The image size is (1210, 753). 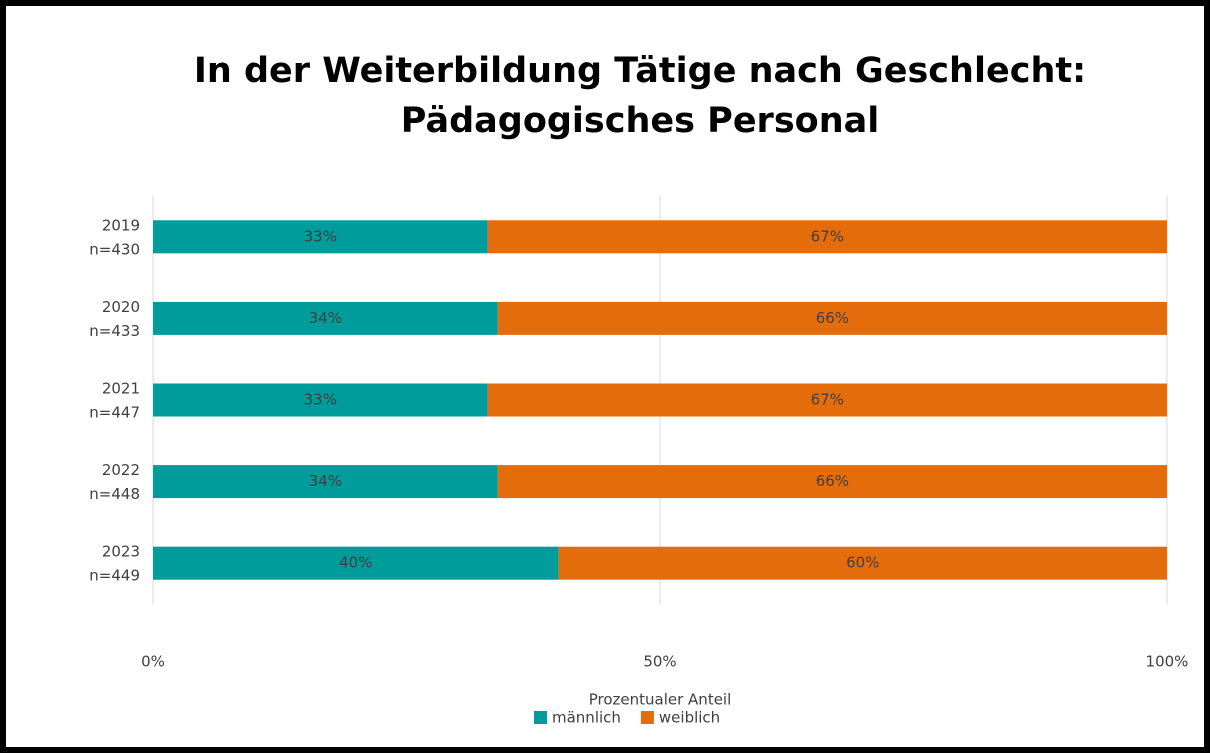 What do you see at coordinates (153, 662) in the screenshot?
I see `x-tick-label: 0%` at bounding box center [153, 662].